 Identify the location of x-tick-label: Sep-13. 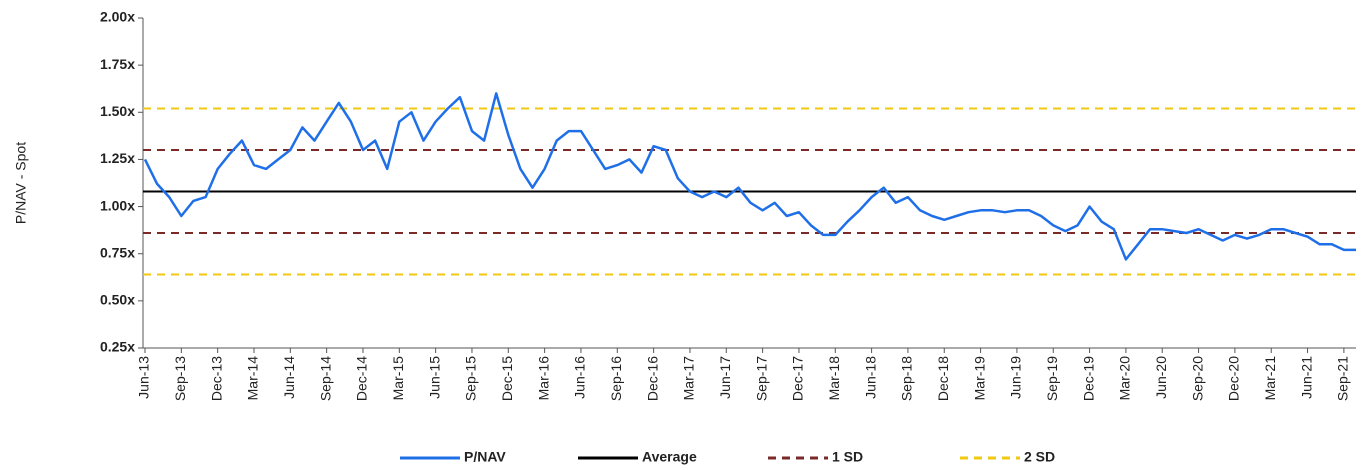
(180, 378).